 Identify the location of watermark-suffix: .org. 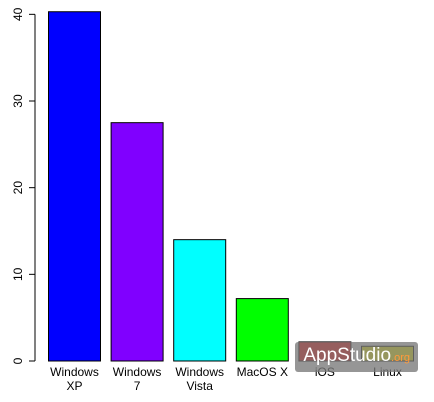
(400, 358).